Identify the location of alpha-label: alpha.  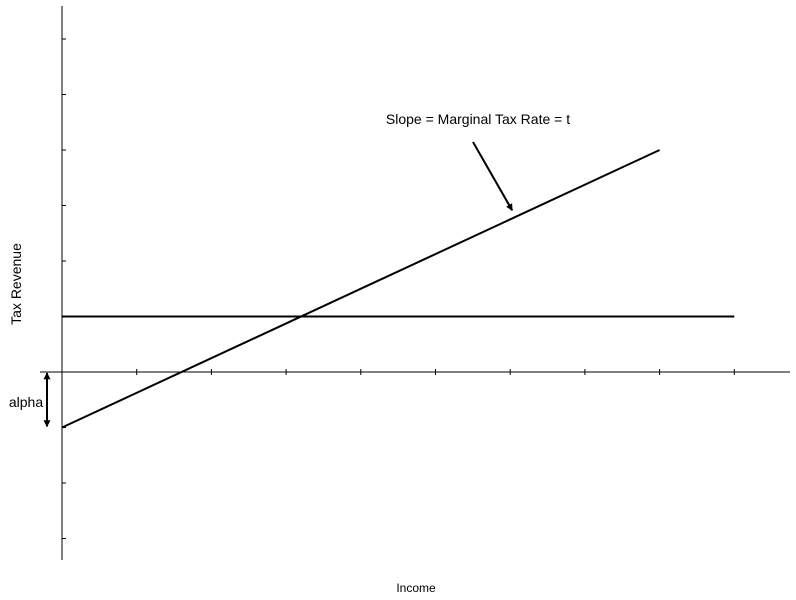
(26, 402).